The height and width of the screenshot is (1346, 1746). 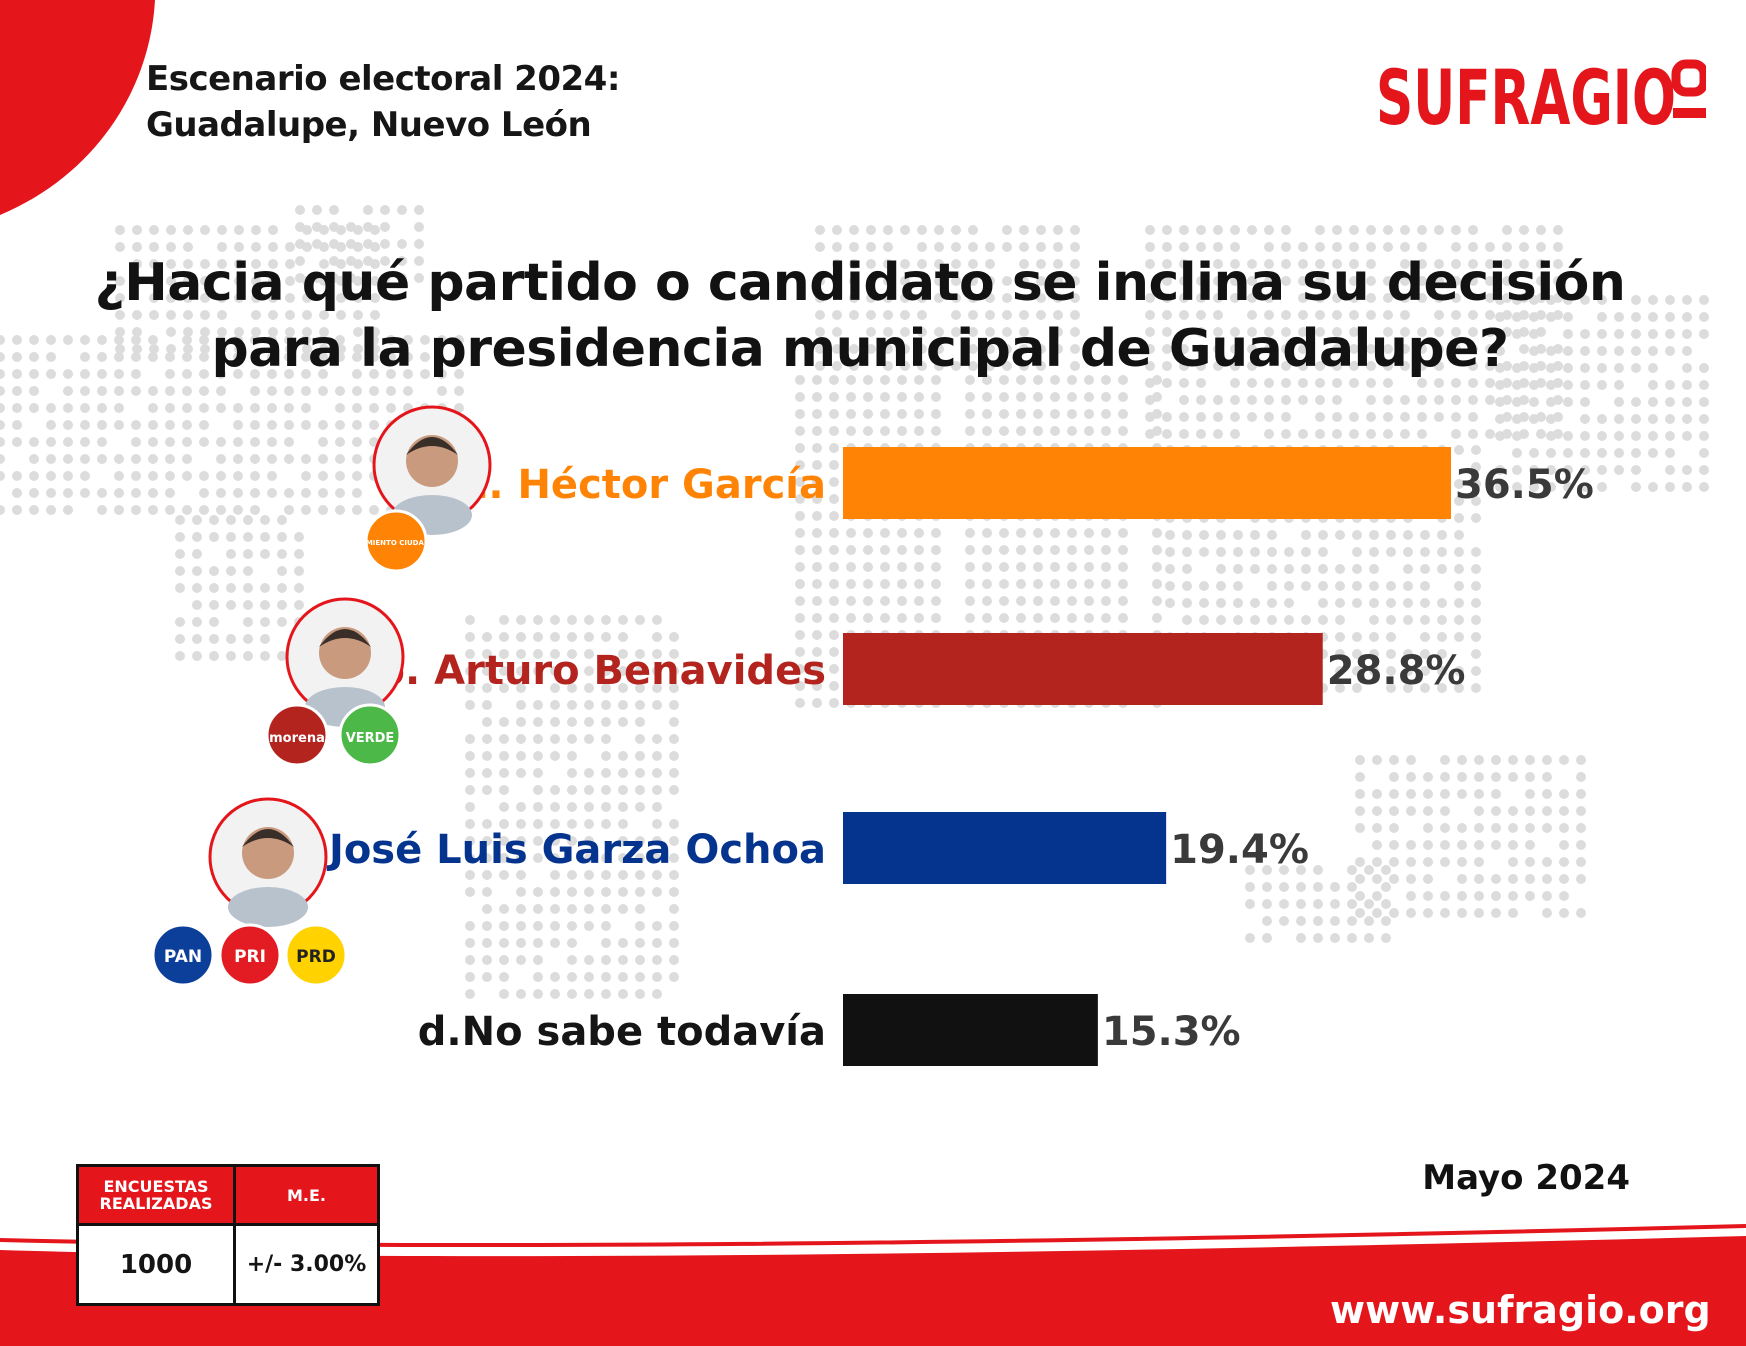 What do you see at coordinates (873, 1291) in the screenshot?
I see `bottom-swoosh` at bounding box center [873, 1291].